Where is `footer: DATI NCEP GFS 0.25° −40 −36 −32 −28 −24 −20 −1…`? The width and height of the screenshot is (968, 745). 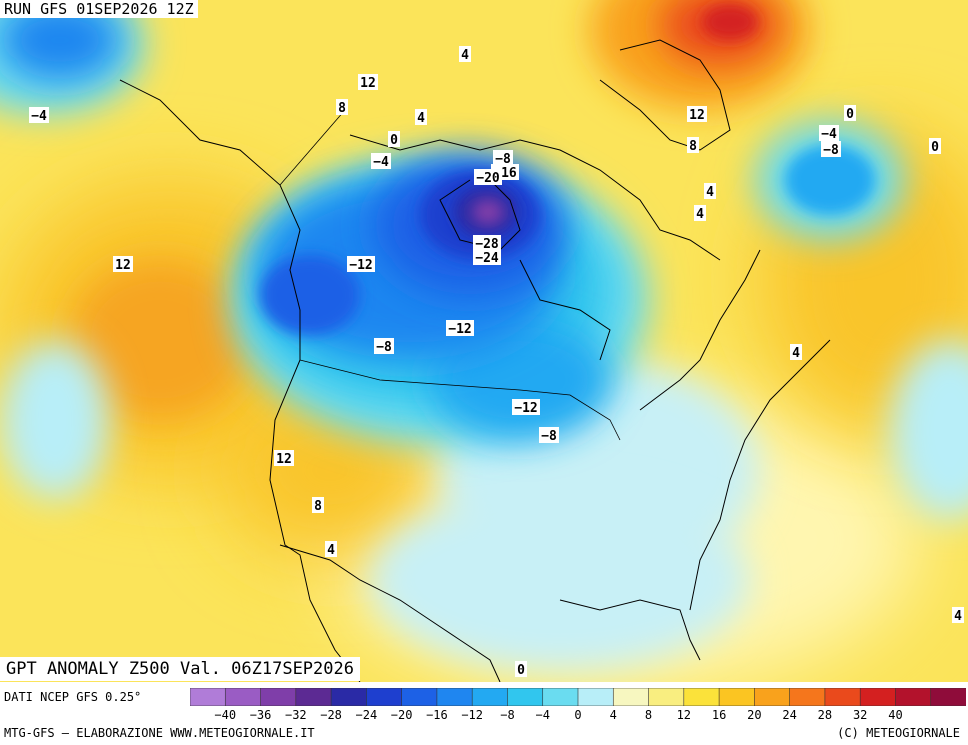
footer: DATI NCEP GFS 0.25° −40 −36 −32 −28 −24 −20 −1… is located at coordinates (484, 713).